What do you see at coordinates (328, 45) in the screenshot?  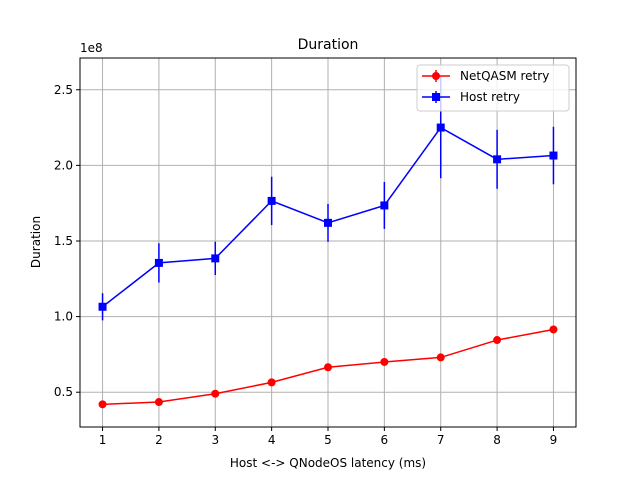 I see `chart-title: Duration` at bounding box center [328, 45].